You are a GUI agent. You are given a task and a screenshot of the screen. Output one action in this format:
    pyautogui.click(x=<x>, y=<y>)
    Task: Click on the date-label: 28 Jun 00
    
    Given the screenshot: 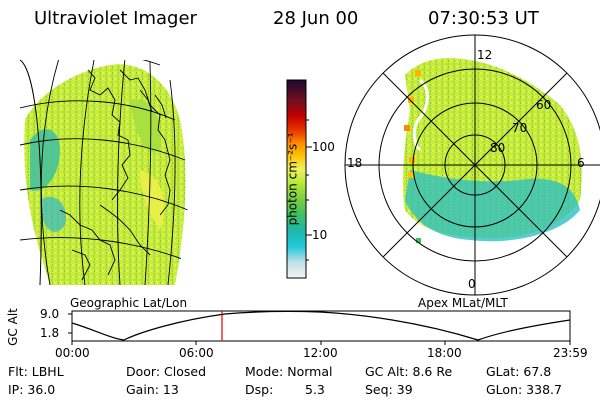 What is the action you would take?
    pyautogui.click(x=316, y=18)
    